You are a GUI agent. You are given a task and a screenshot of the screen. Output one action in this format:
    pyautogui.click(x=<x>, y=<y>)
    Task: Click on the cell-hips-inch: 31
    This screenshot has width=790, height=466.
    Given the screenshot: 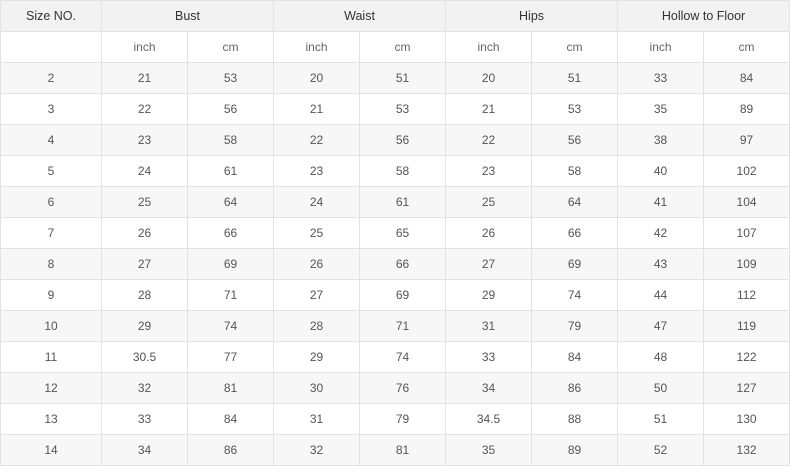 What is the action you would take?
    pyautogui.click(x=489, y=326)
    